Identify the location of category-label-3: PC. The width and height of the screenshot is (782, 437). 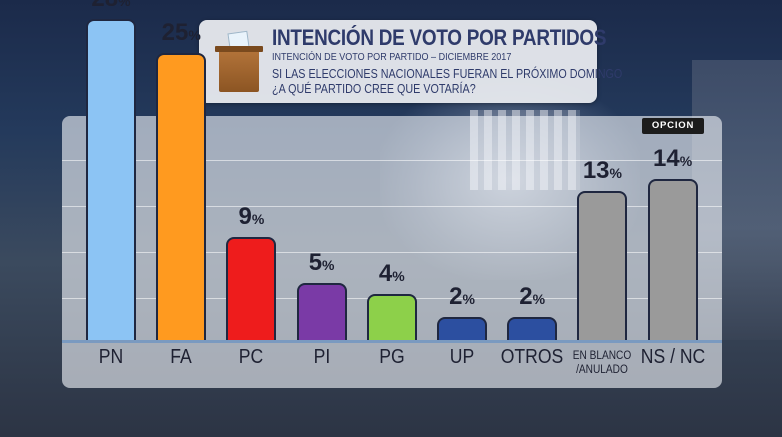
(251, 357).